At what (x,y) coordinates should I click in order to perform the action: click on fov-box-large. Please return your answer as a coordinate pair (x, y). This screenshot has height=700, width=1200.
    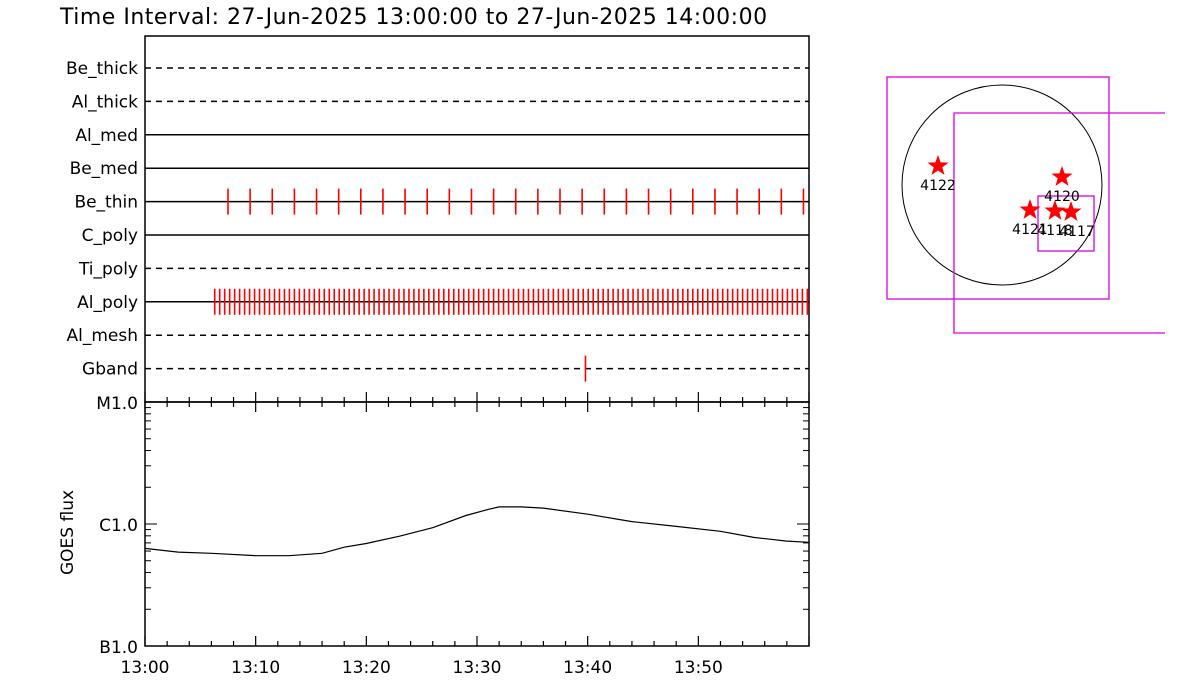
    Looking at the image, I should click on (1059, 223).